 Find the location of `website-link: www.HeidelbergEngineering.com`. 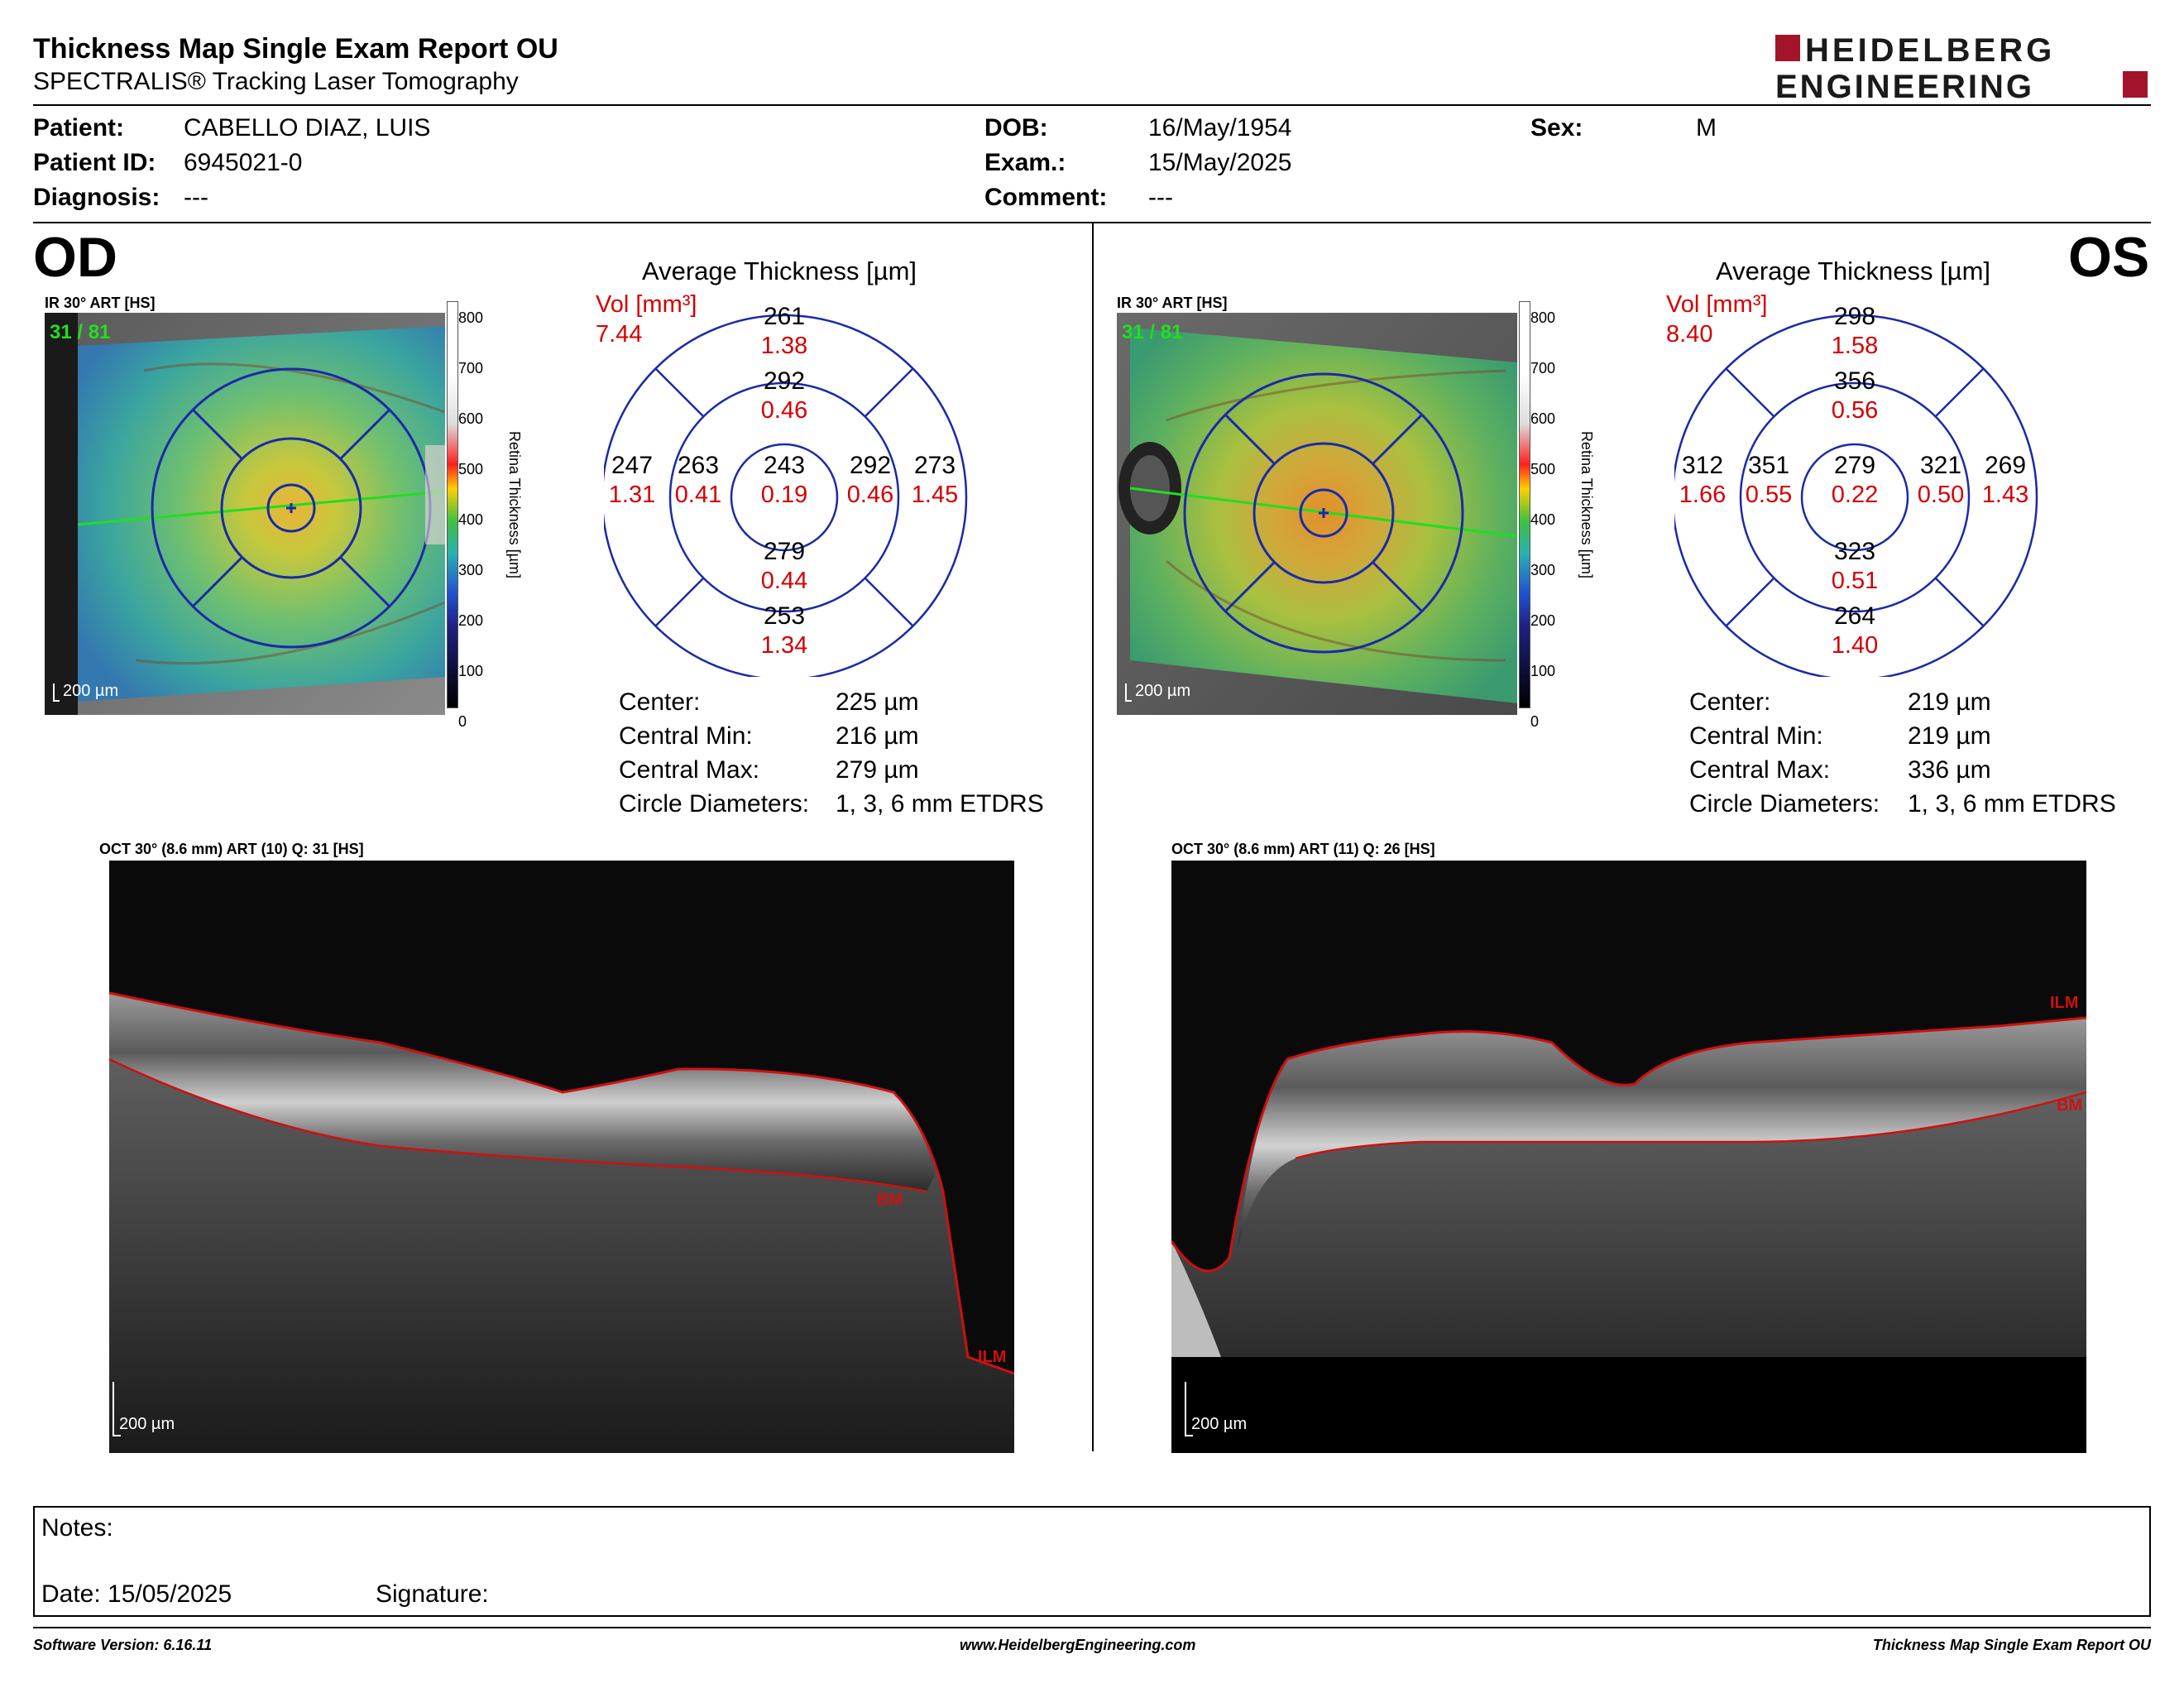

website-link: www.HeidelbergEngineering.com is located at coordinates (1078, 1645).